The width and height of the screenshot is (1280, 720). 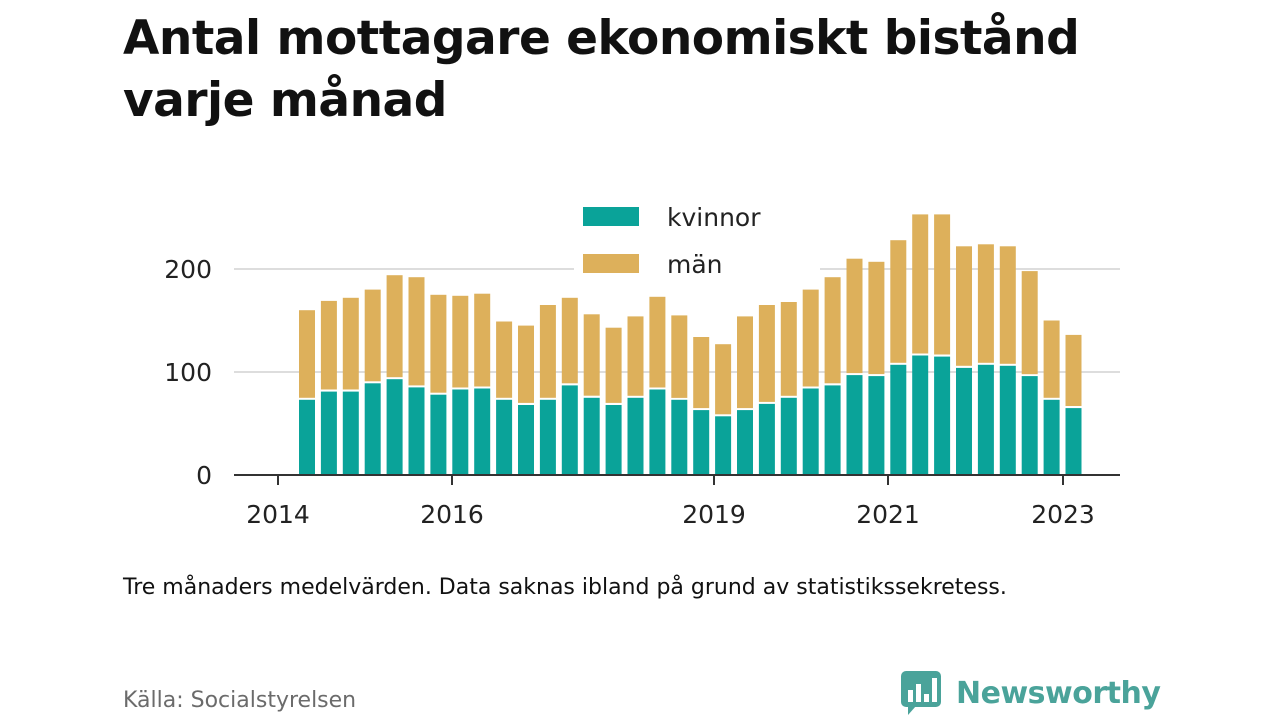 I want to click on x-tick-label: 2023, so click(x=1063, y=514).